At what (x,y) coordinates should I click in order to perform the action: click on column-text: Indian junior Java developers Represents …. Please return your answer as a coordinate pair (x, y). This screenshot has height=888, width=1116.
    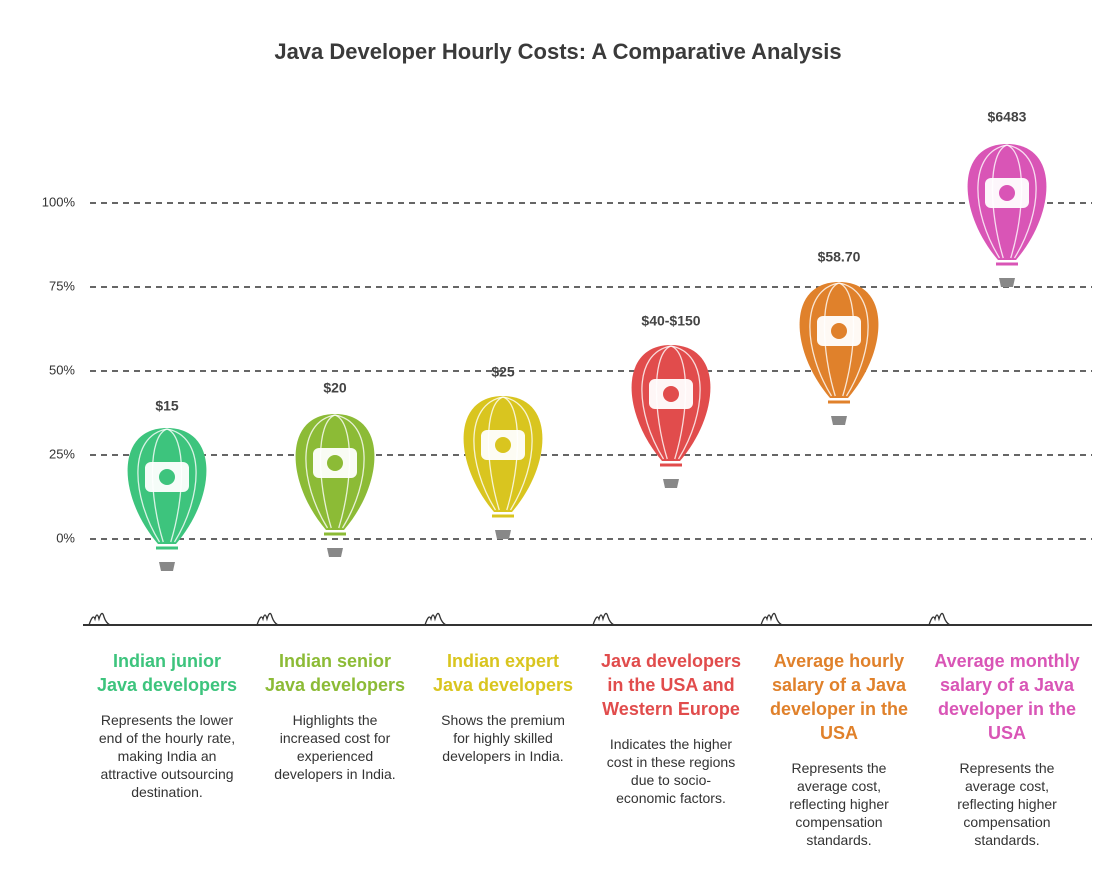
    Looking at the image, I should click on (167, 725).